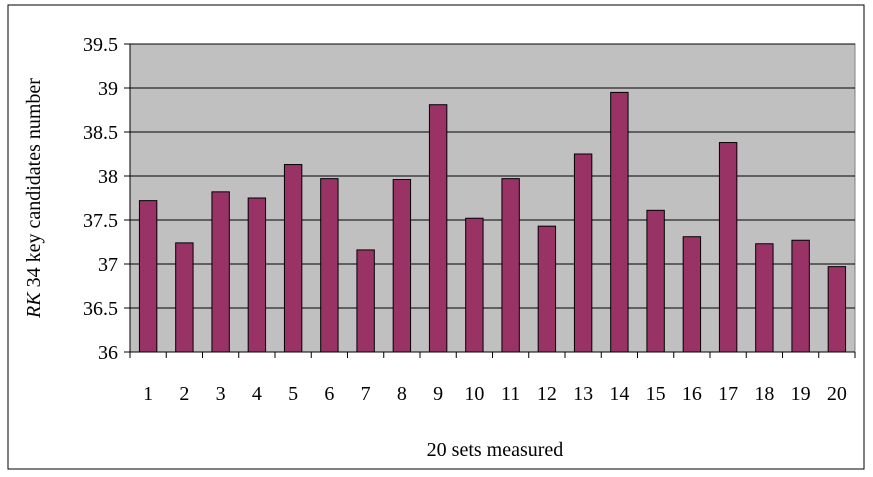  What do you see at coordinates (221, 394) in the screenshot?
I see `x-tick-label: 3` at bounding box center [221, 394].